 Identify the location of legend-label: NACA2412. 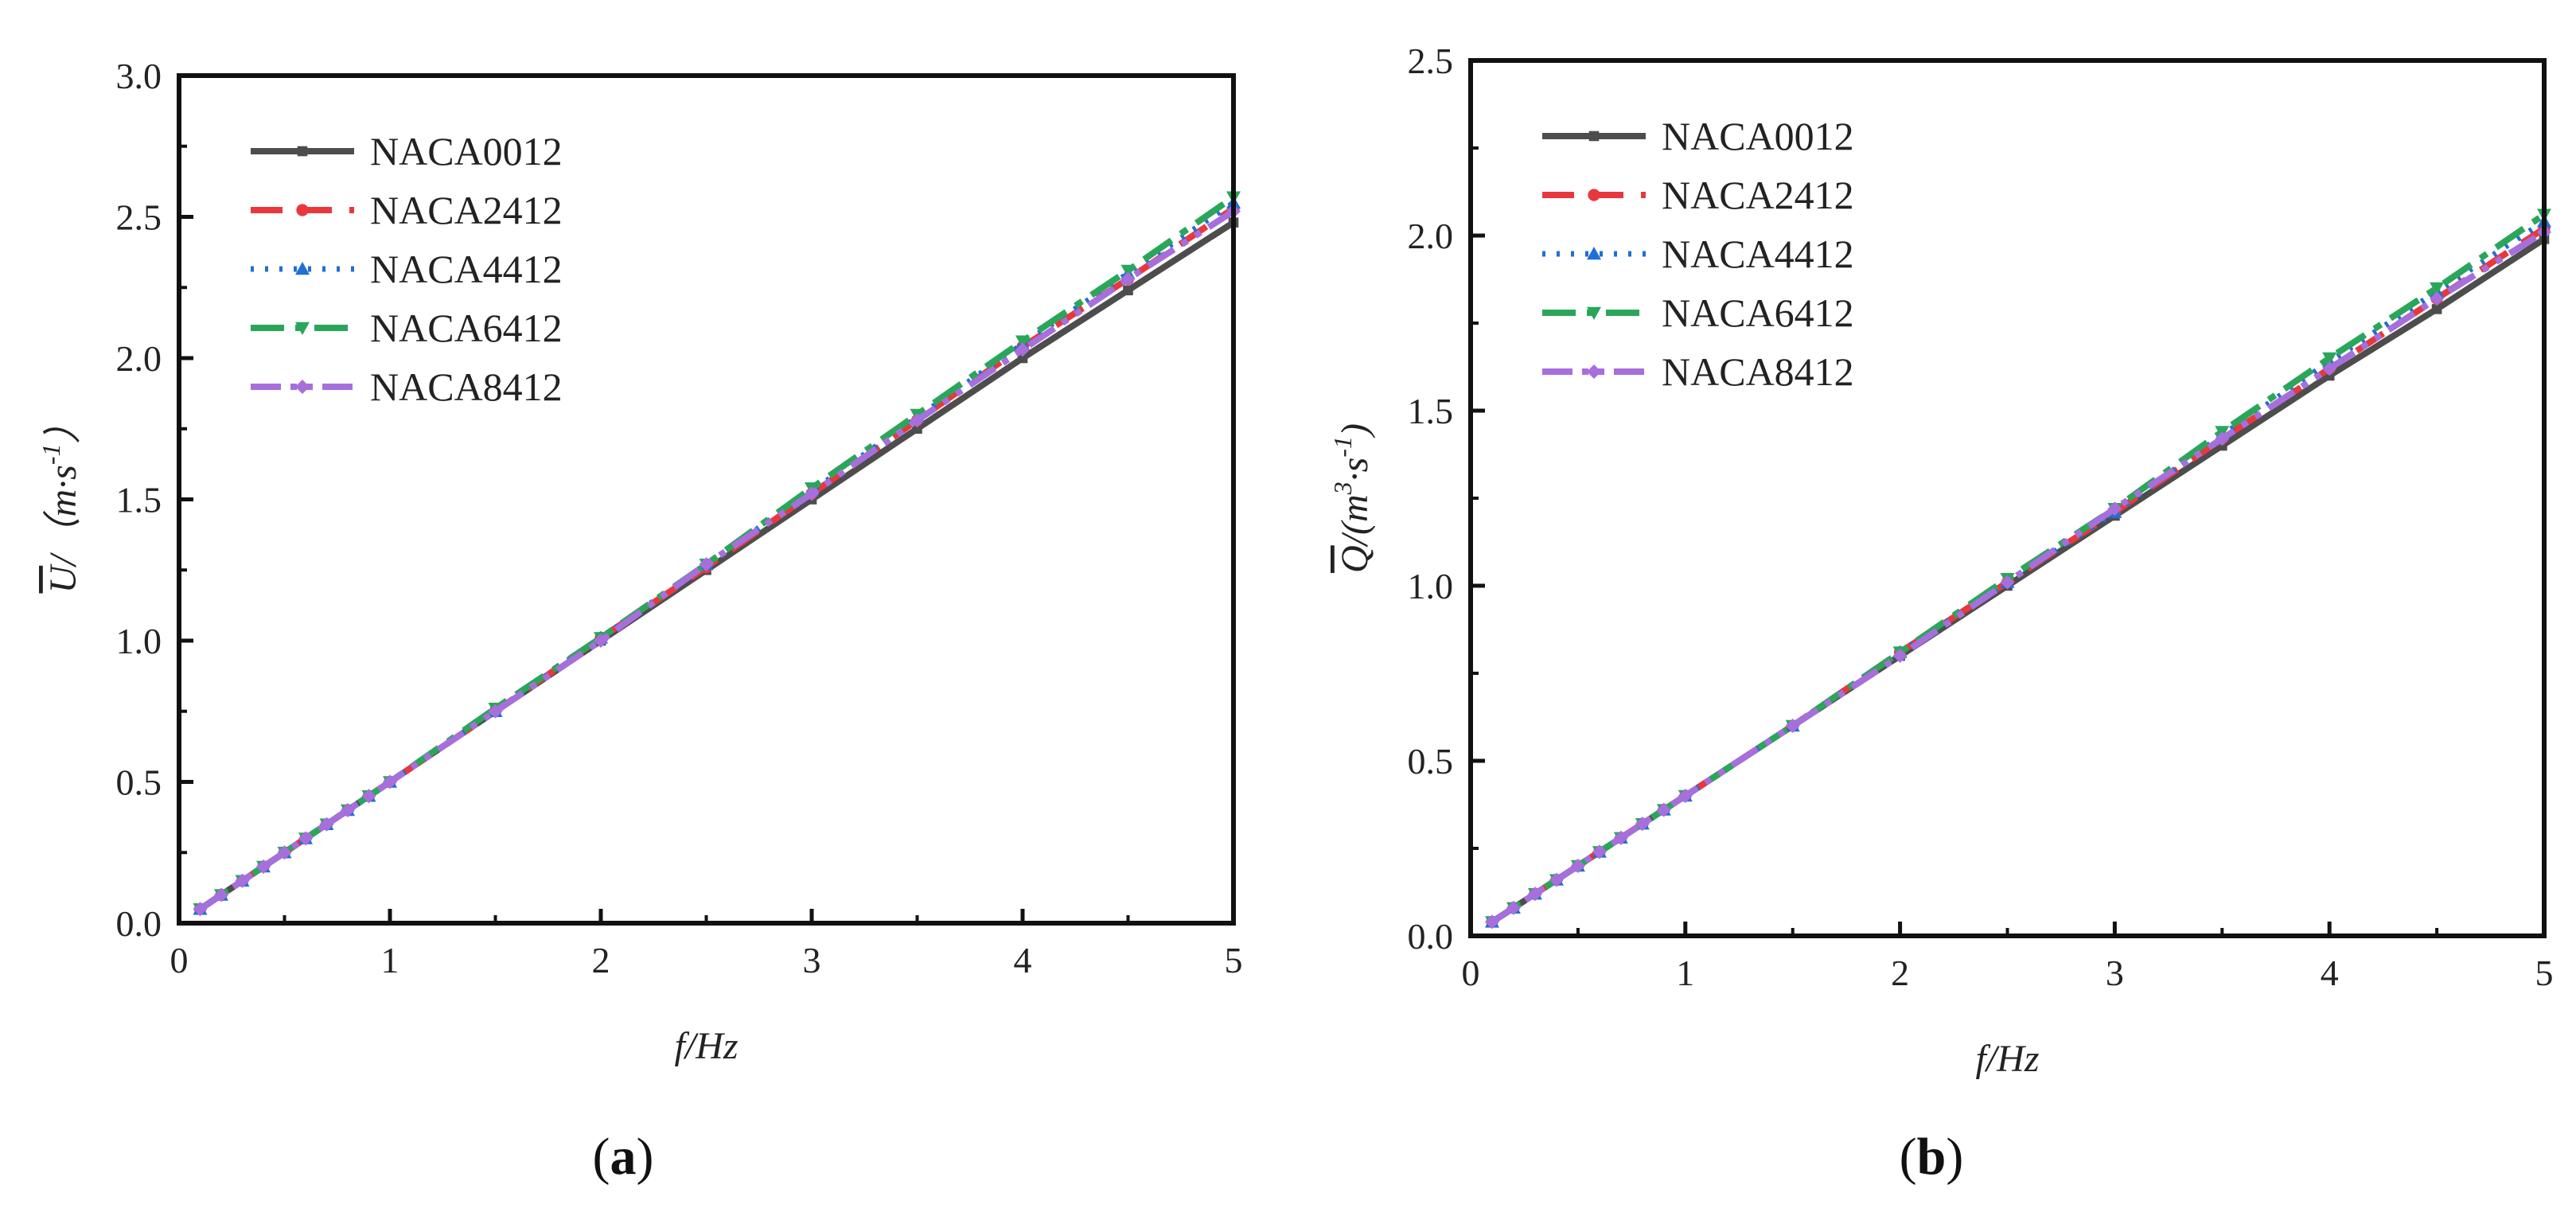
(467, 210).